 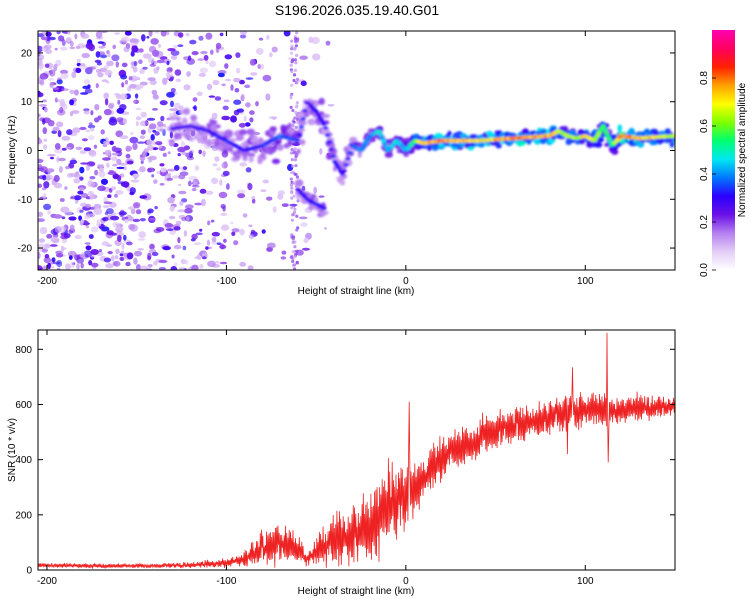 I want to click on colorbar-tick-label: 0.6, so click(x=704, y=126).